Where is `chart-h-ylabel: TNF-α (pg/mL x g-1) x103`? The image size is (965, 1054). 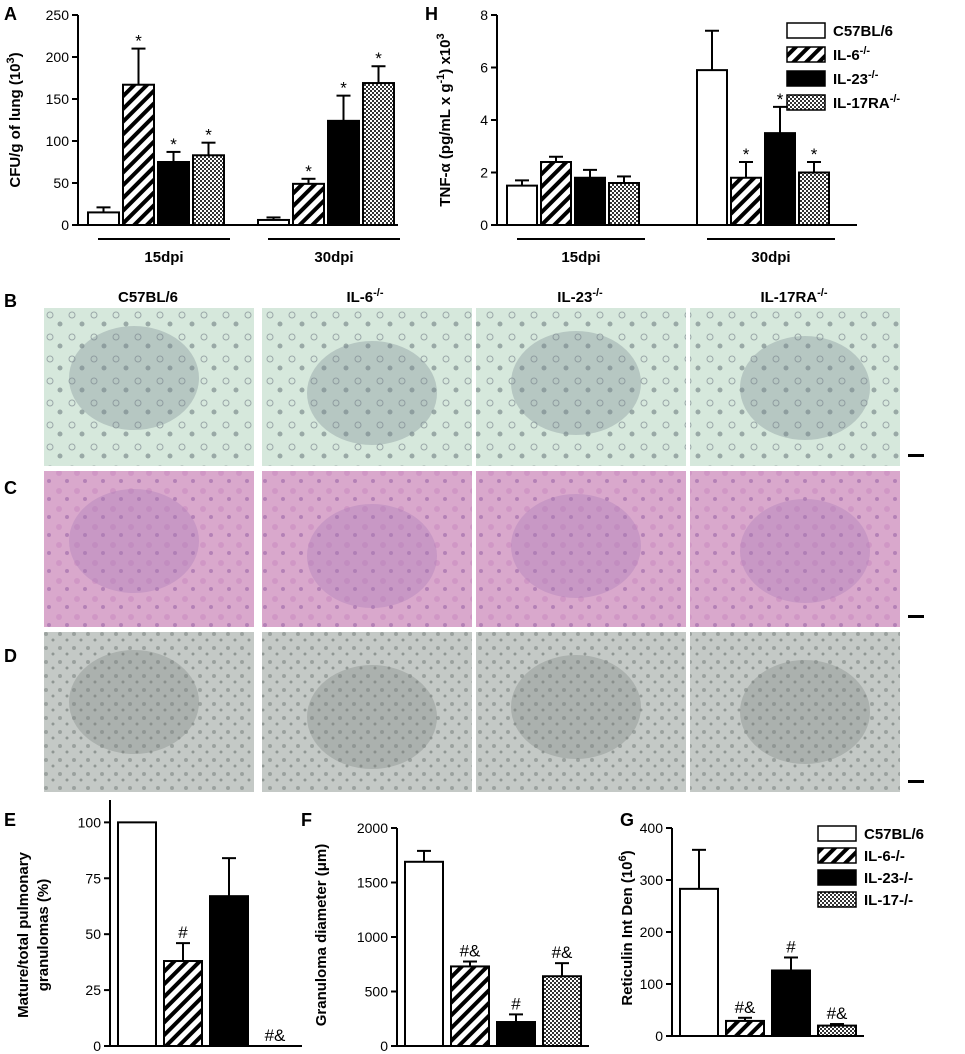 chart-h-ylabel: TNF-α (pg/mL x g-1) x103 is located at coordinates (444, 119).